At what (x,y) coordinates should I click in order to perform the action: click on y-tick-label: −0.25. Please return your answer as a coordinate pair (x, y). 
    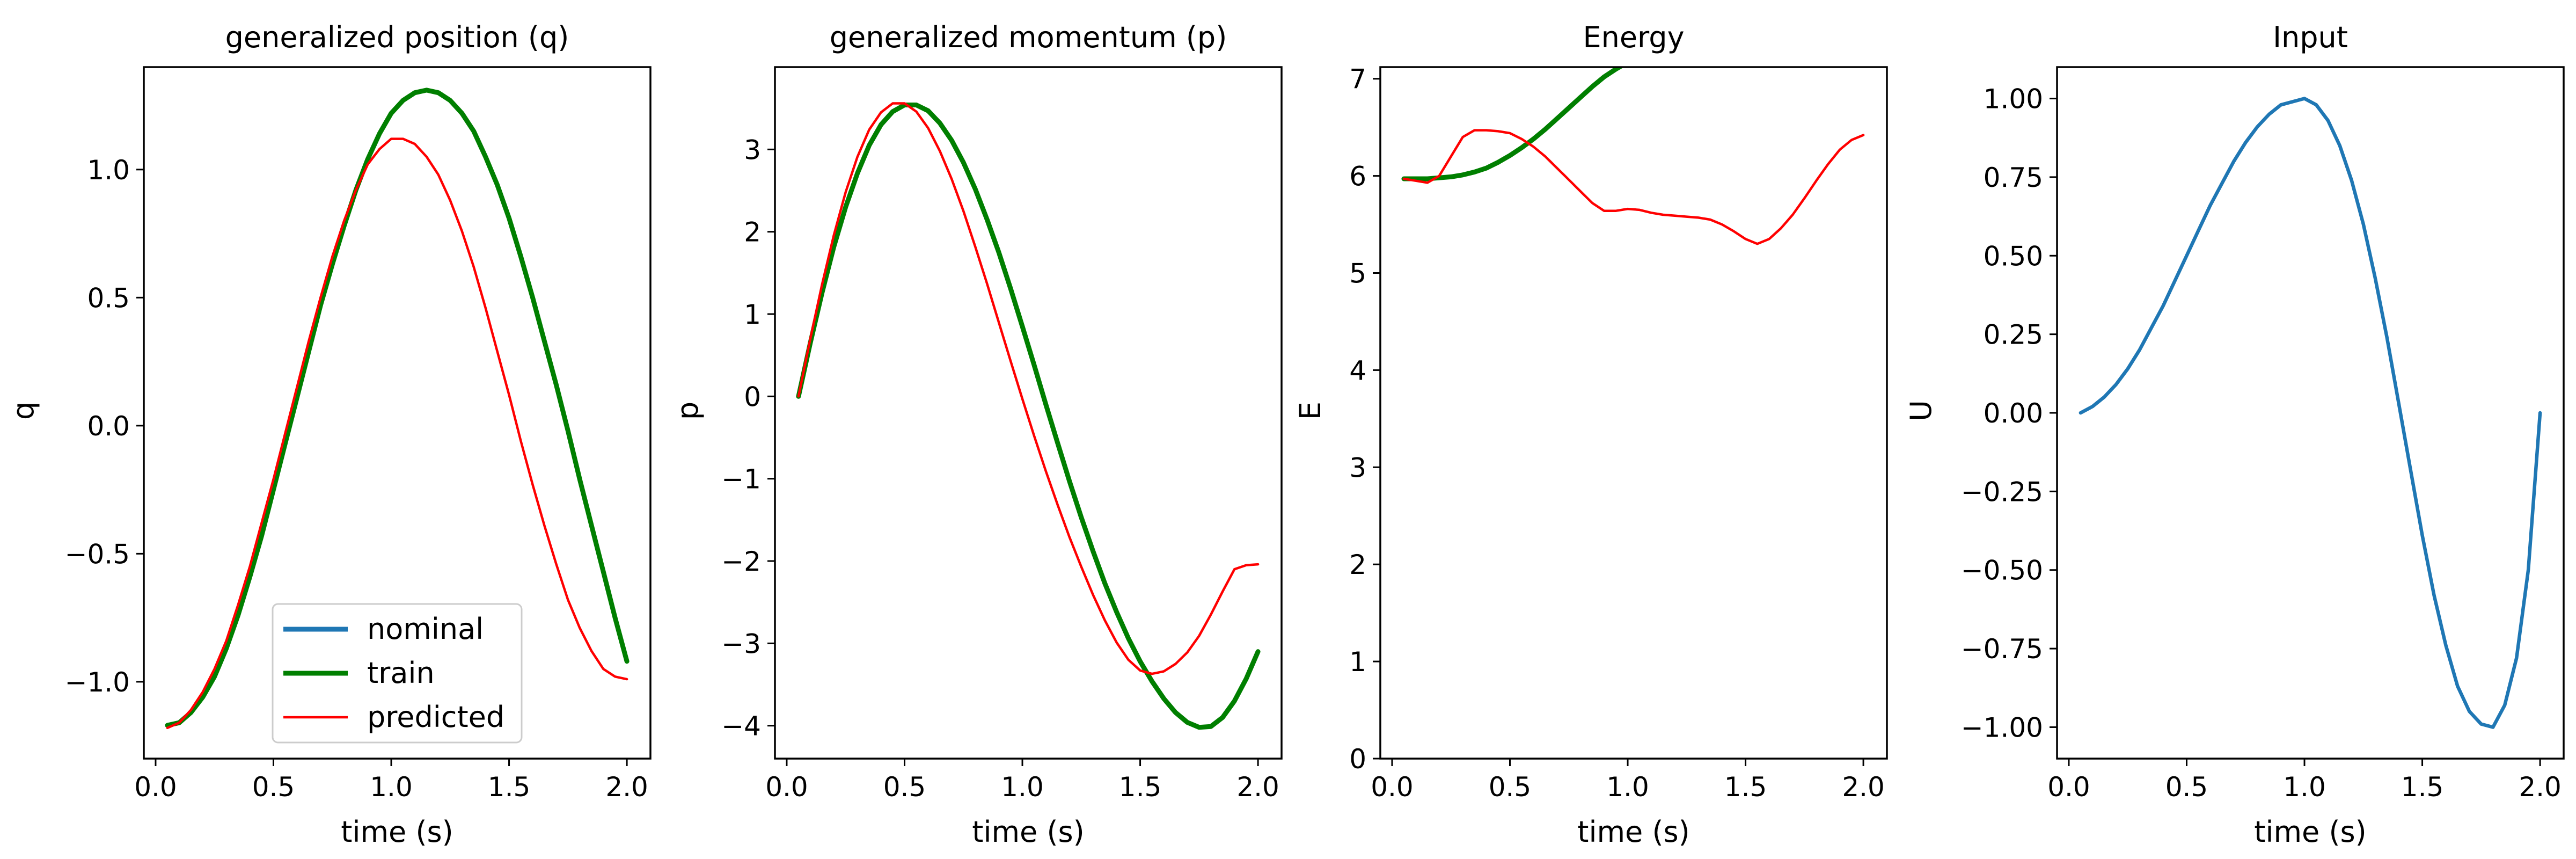
    Looking at the image, I should click on (2002, 491).